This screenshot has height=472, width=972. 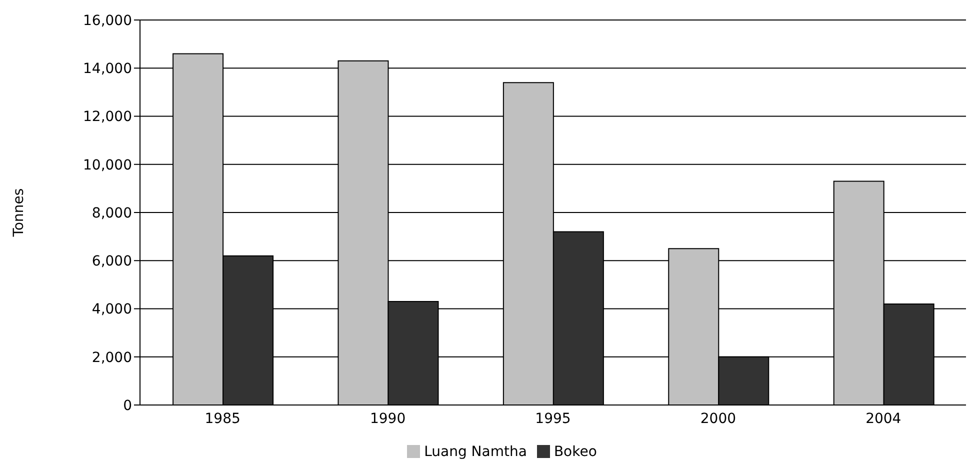 I want to click on legend-label: Luang Namtha, so click(x=475, y=452).